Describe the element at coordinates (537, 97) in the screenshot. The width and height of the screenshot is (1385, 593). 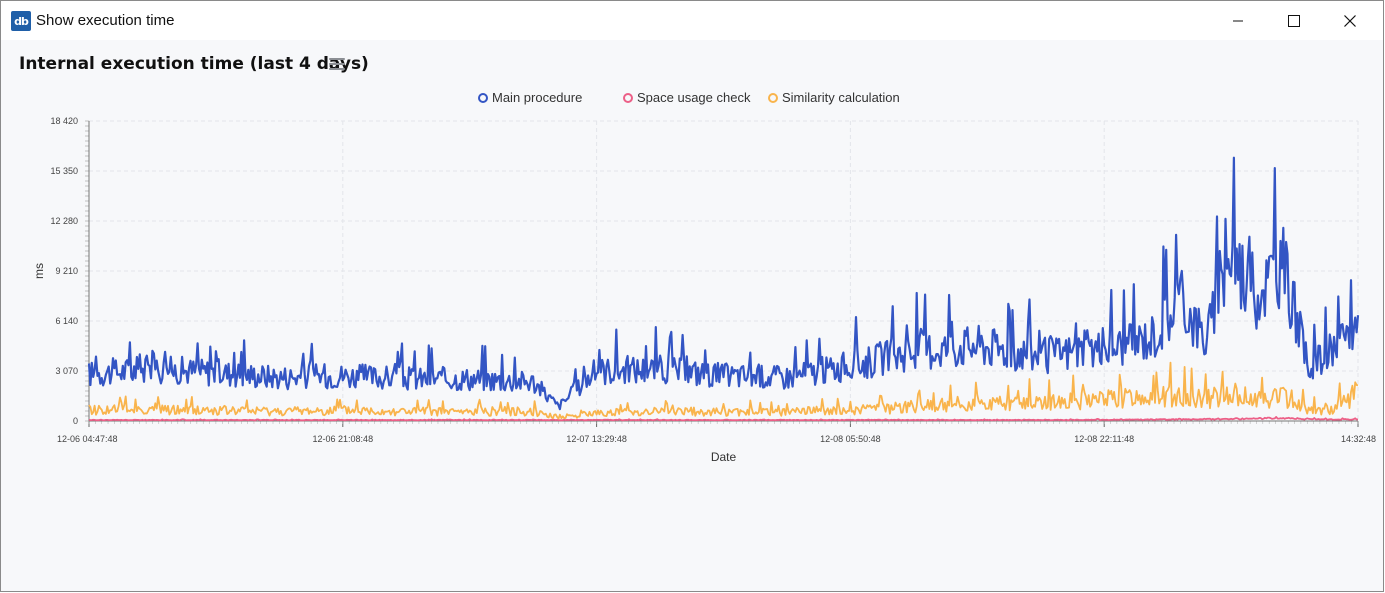
I see `legend-item: Main procedure` at that location.